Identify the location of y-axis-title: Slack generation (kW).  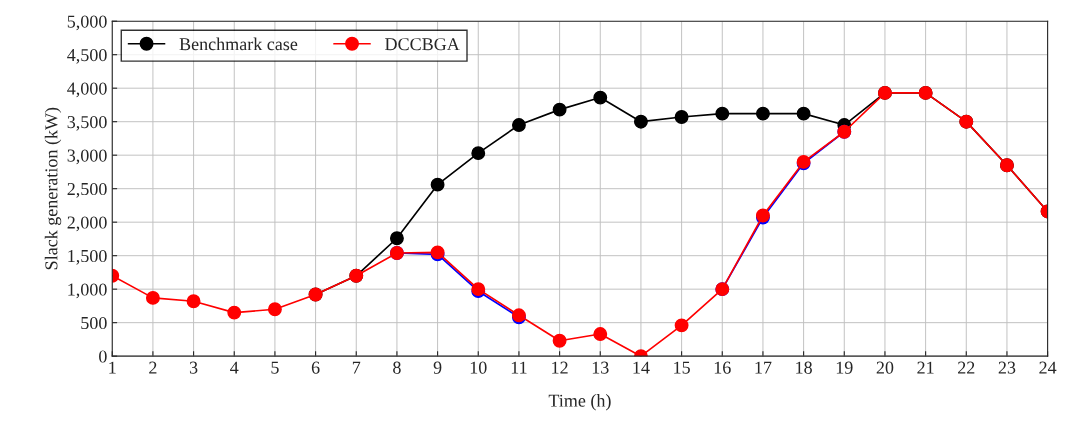
(53, 188).